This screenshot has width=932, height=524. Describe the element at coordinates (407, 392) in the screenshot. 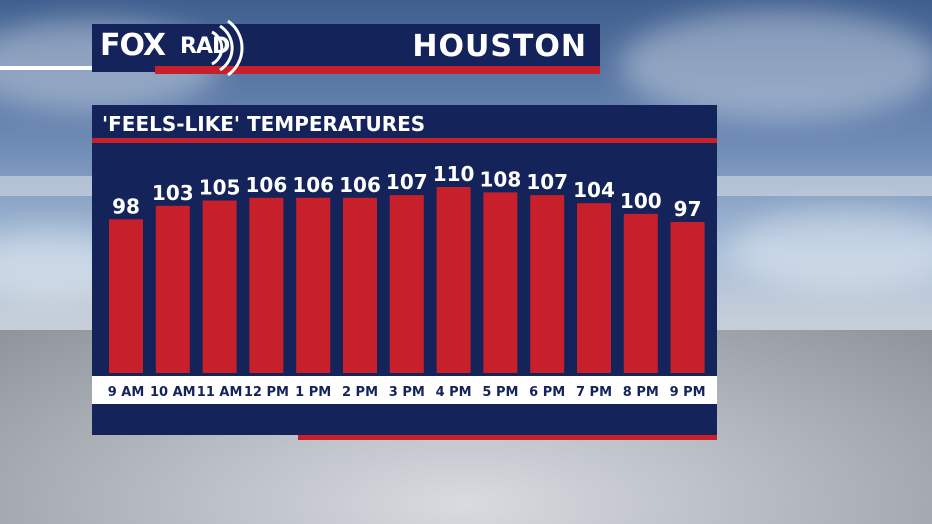

I see `x-tick-label: 3 PM` at that location.